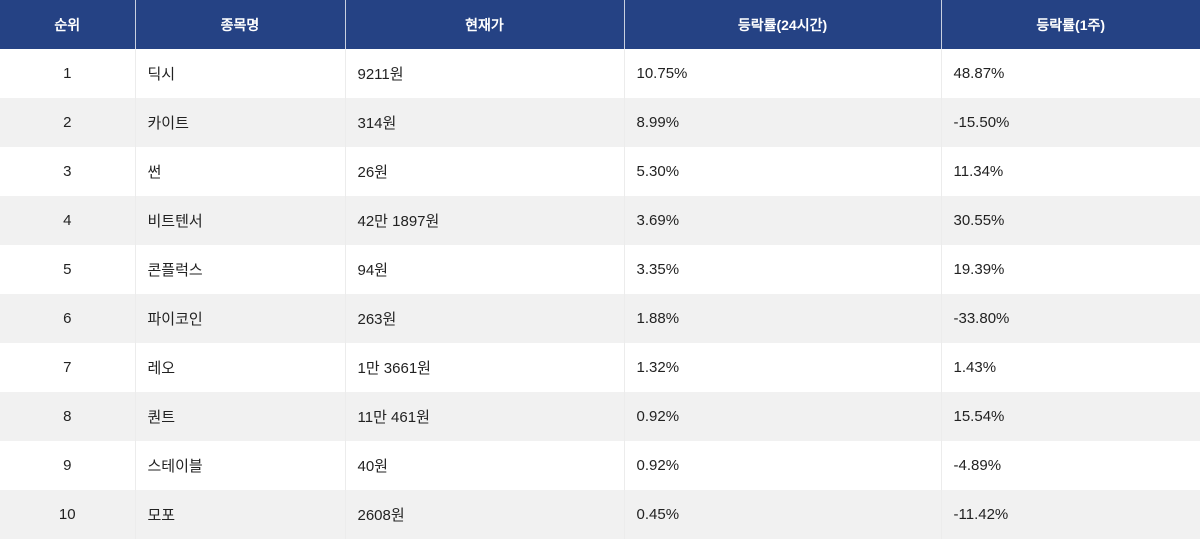 This screenshot has height=540, width=1200. I want to click on rank-cell: 10, so click(68, 514).